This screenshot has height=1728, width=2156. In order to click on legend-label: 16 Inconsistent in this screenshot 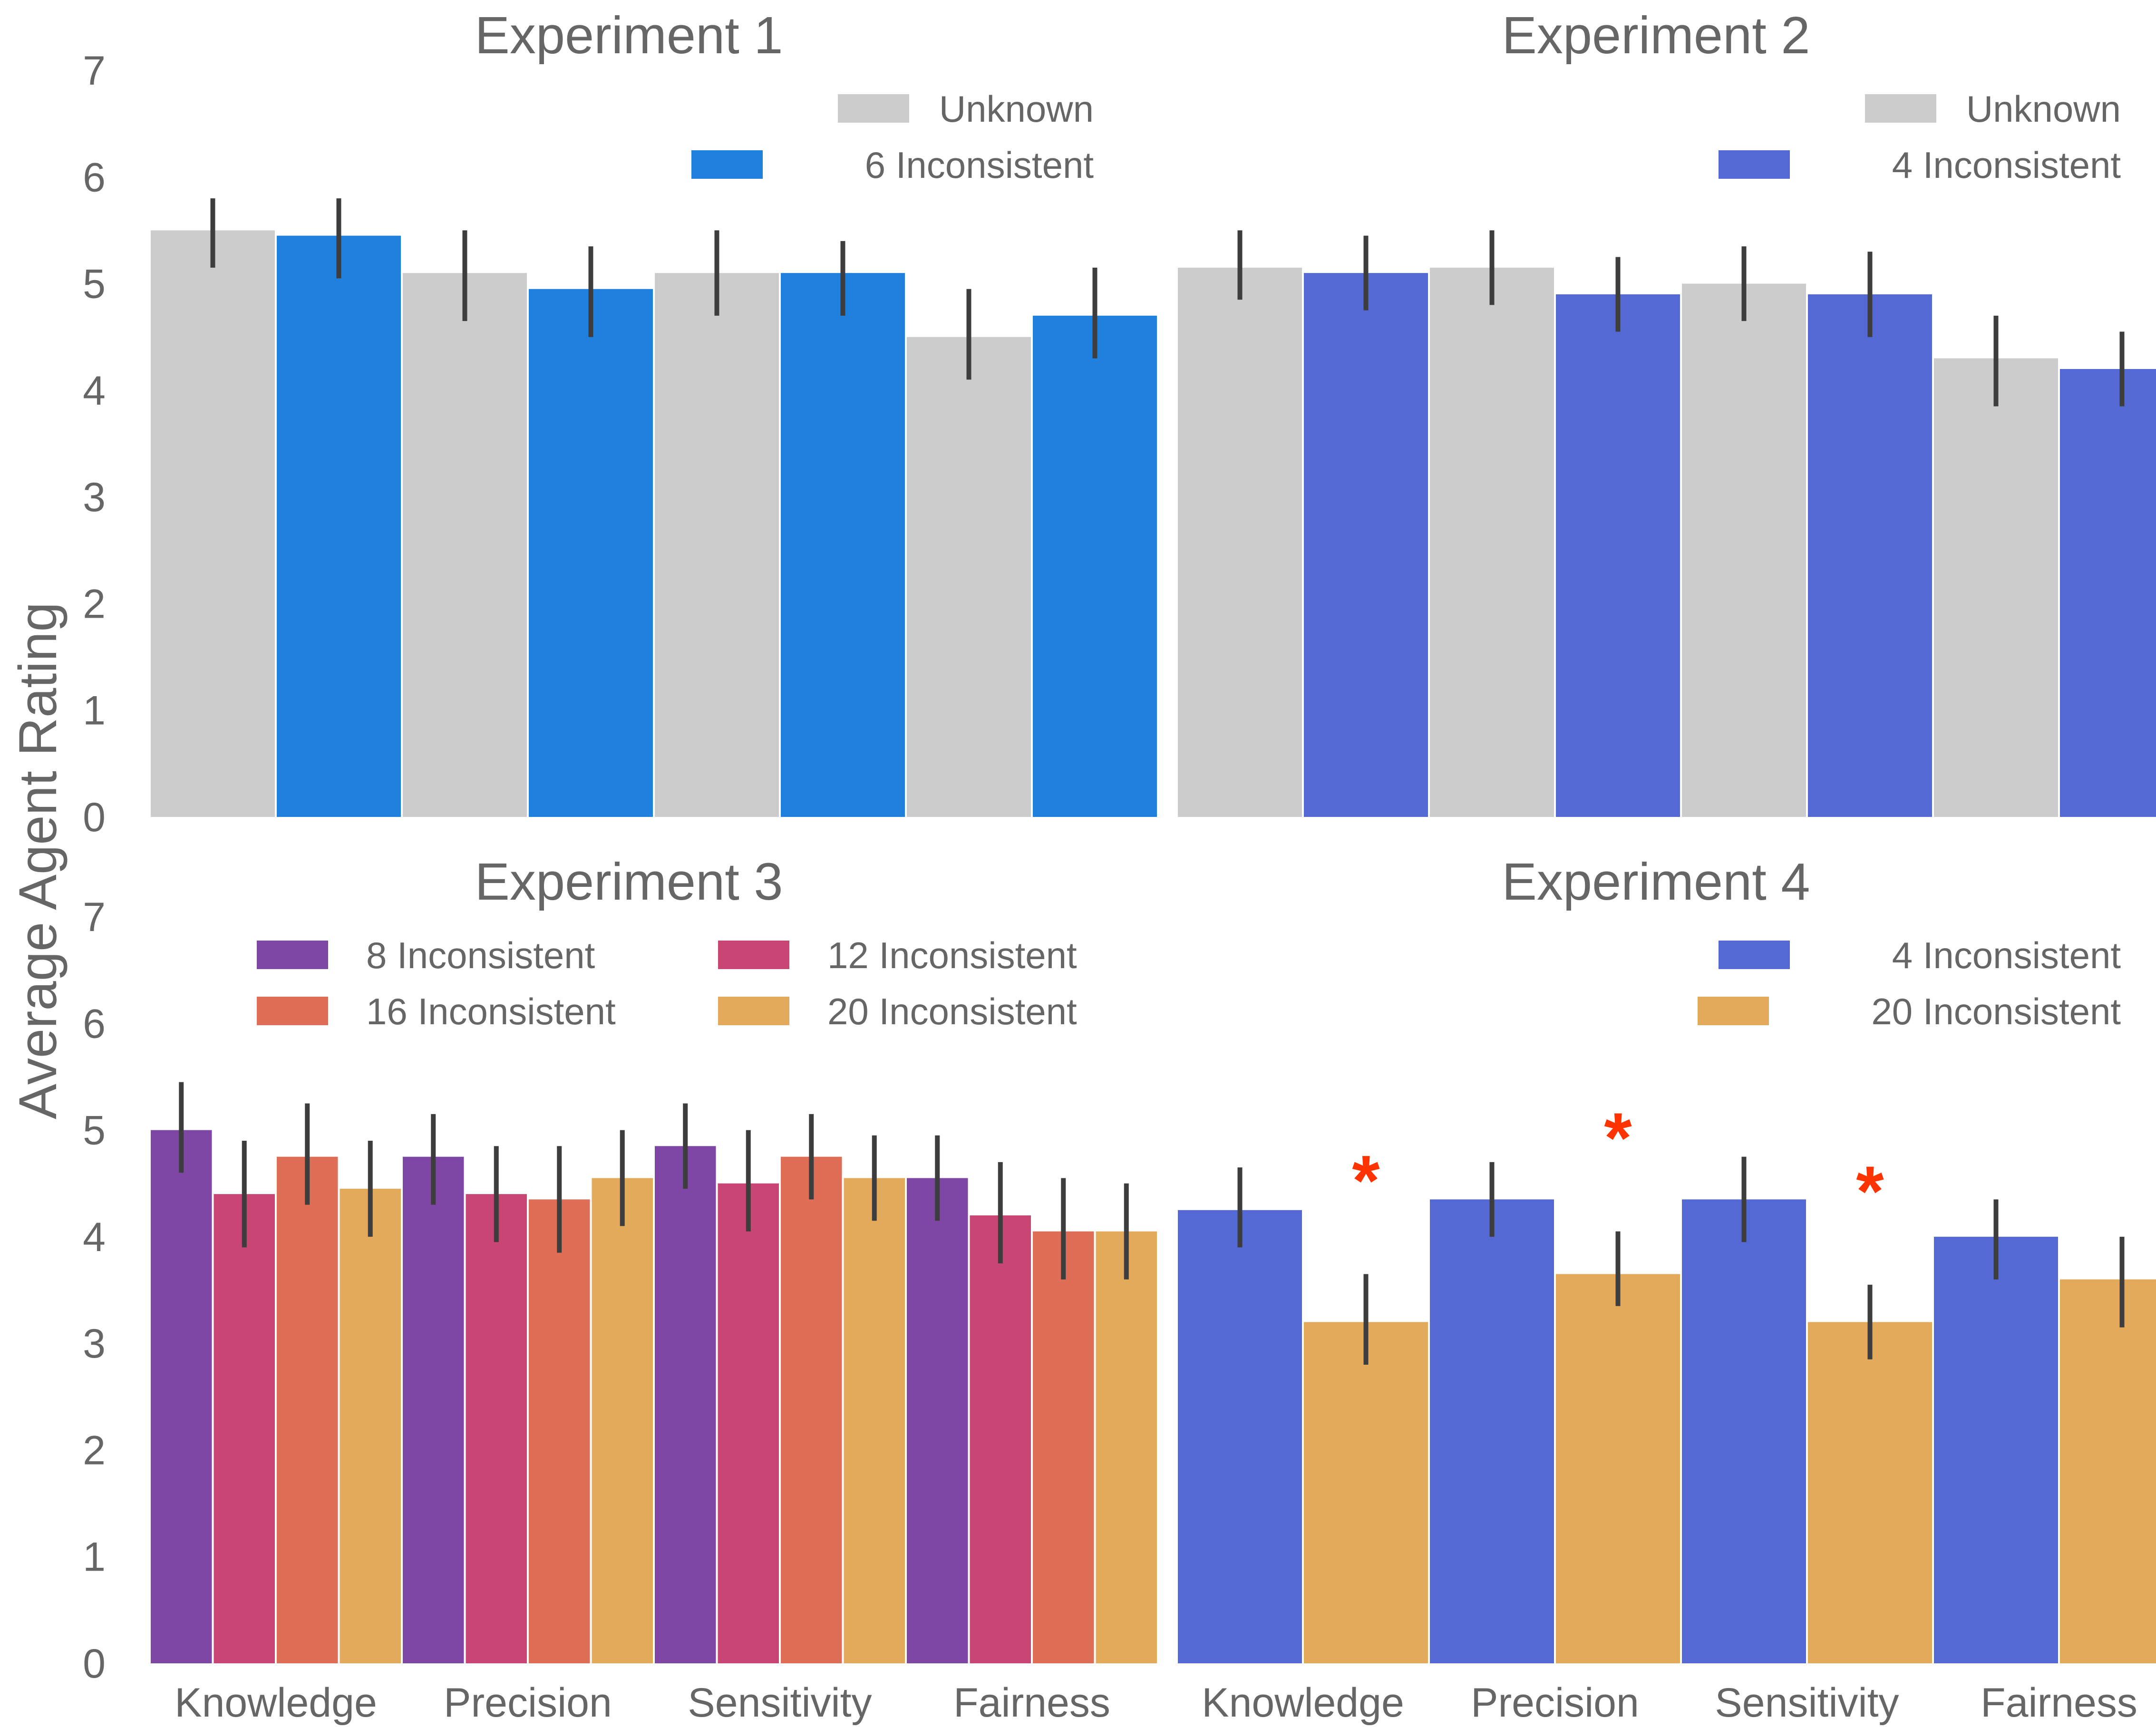, I will do `click(491, 1011)`.